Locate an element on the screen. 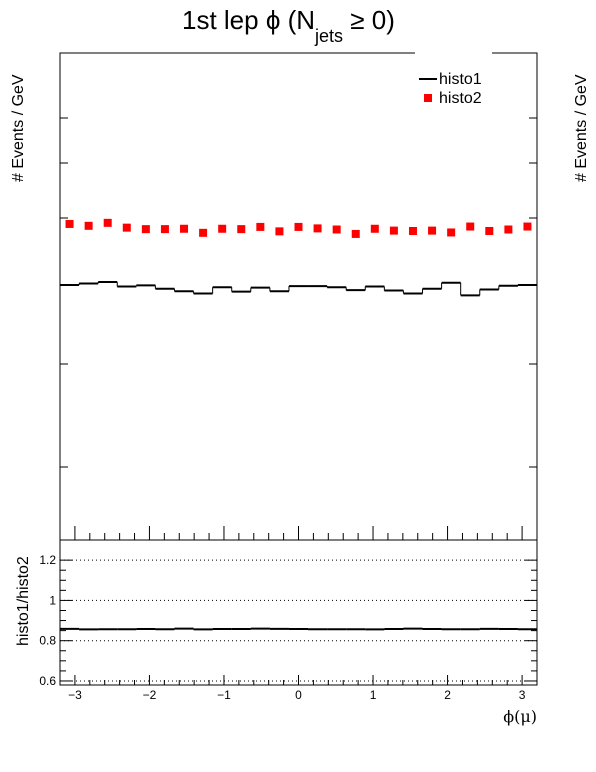 This screenshot has width=596, height=772. x-axis-label: ϕ(μ) is located at coordinates (520, 716).